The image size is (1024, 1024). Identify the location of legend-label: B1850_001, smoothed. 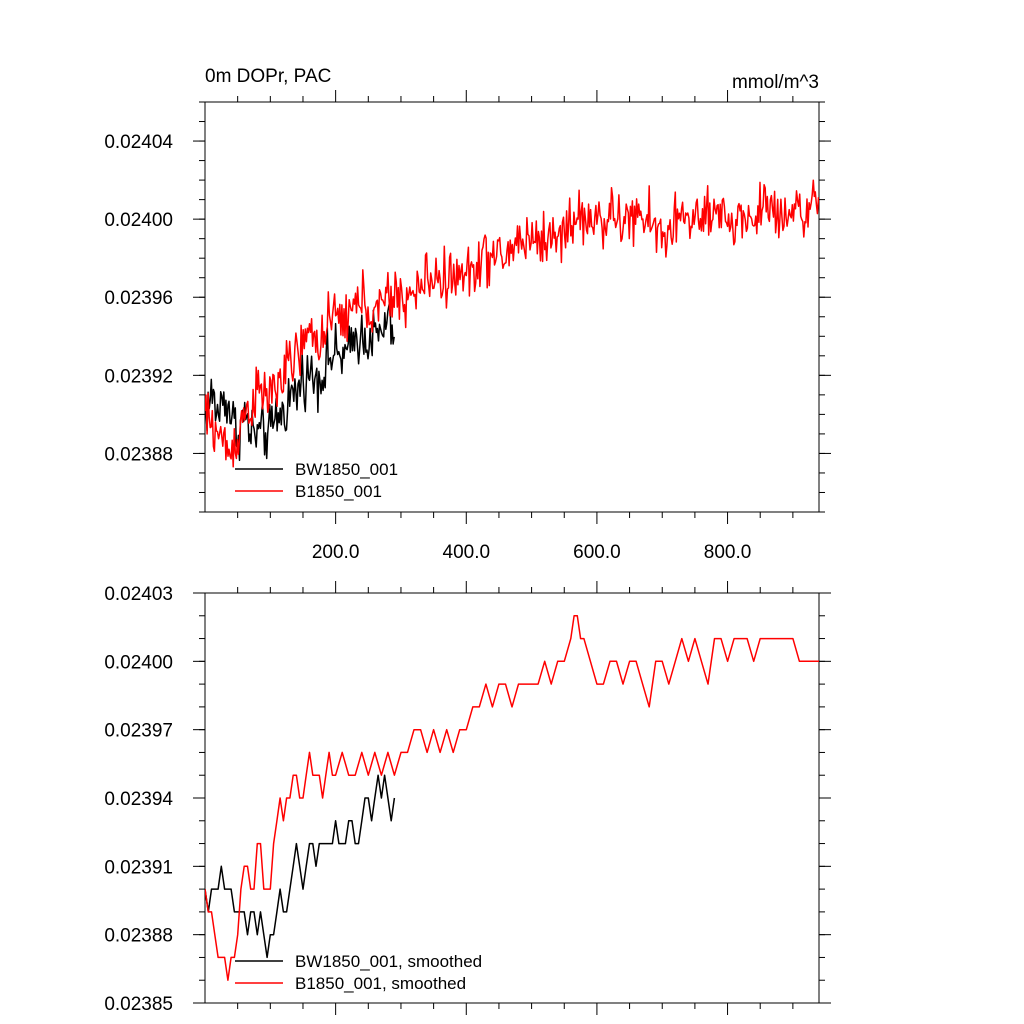
(380, 983).